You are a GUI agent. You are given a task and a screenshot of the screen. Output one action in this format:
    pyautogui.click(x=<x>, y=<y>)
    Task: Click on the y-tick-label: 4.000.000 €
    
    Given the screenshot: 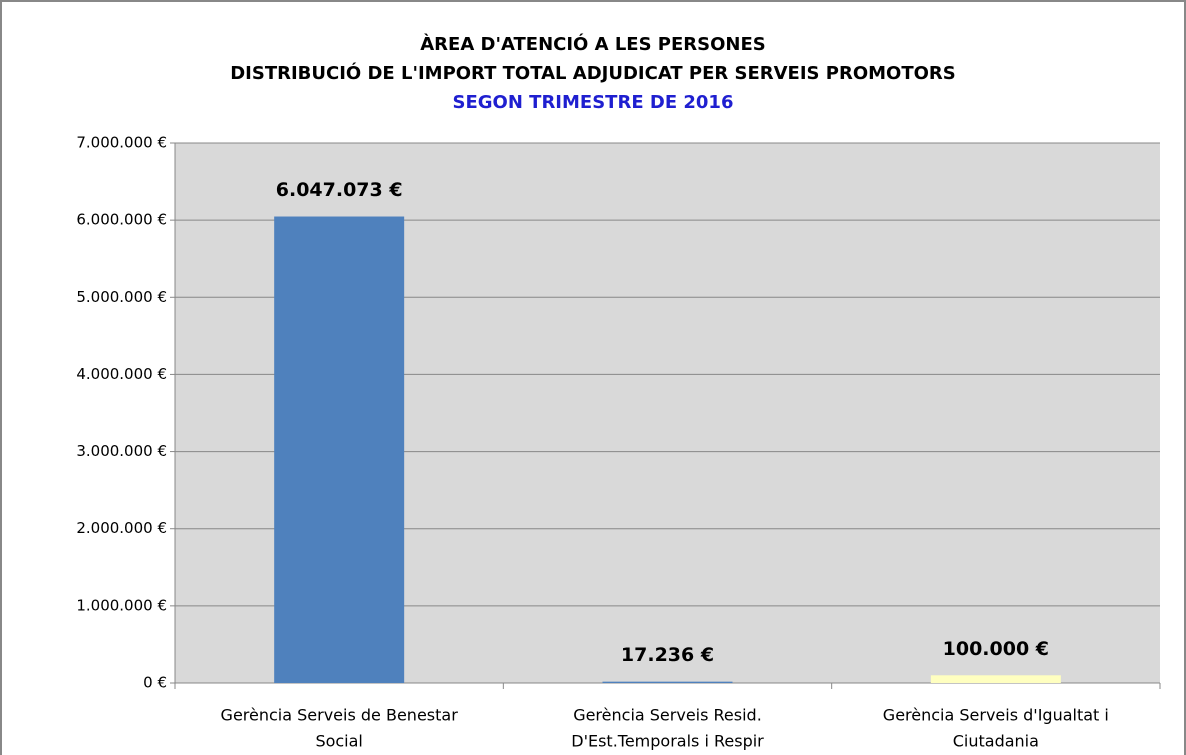 What is the action you would take?
    pyautogui.click(x=121, y=374)
    